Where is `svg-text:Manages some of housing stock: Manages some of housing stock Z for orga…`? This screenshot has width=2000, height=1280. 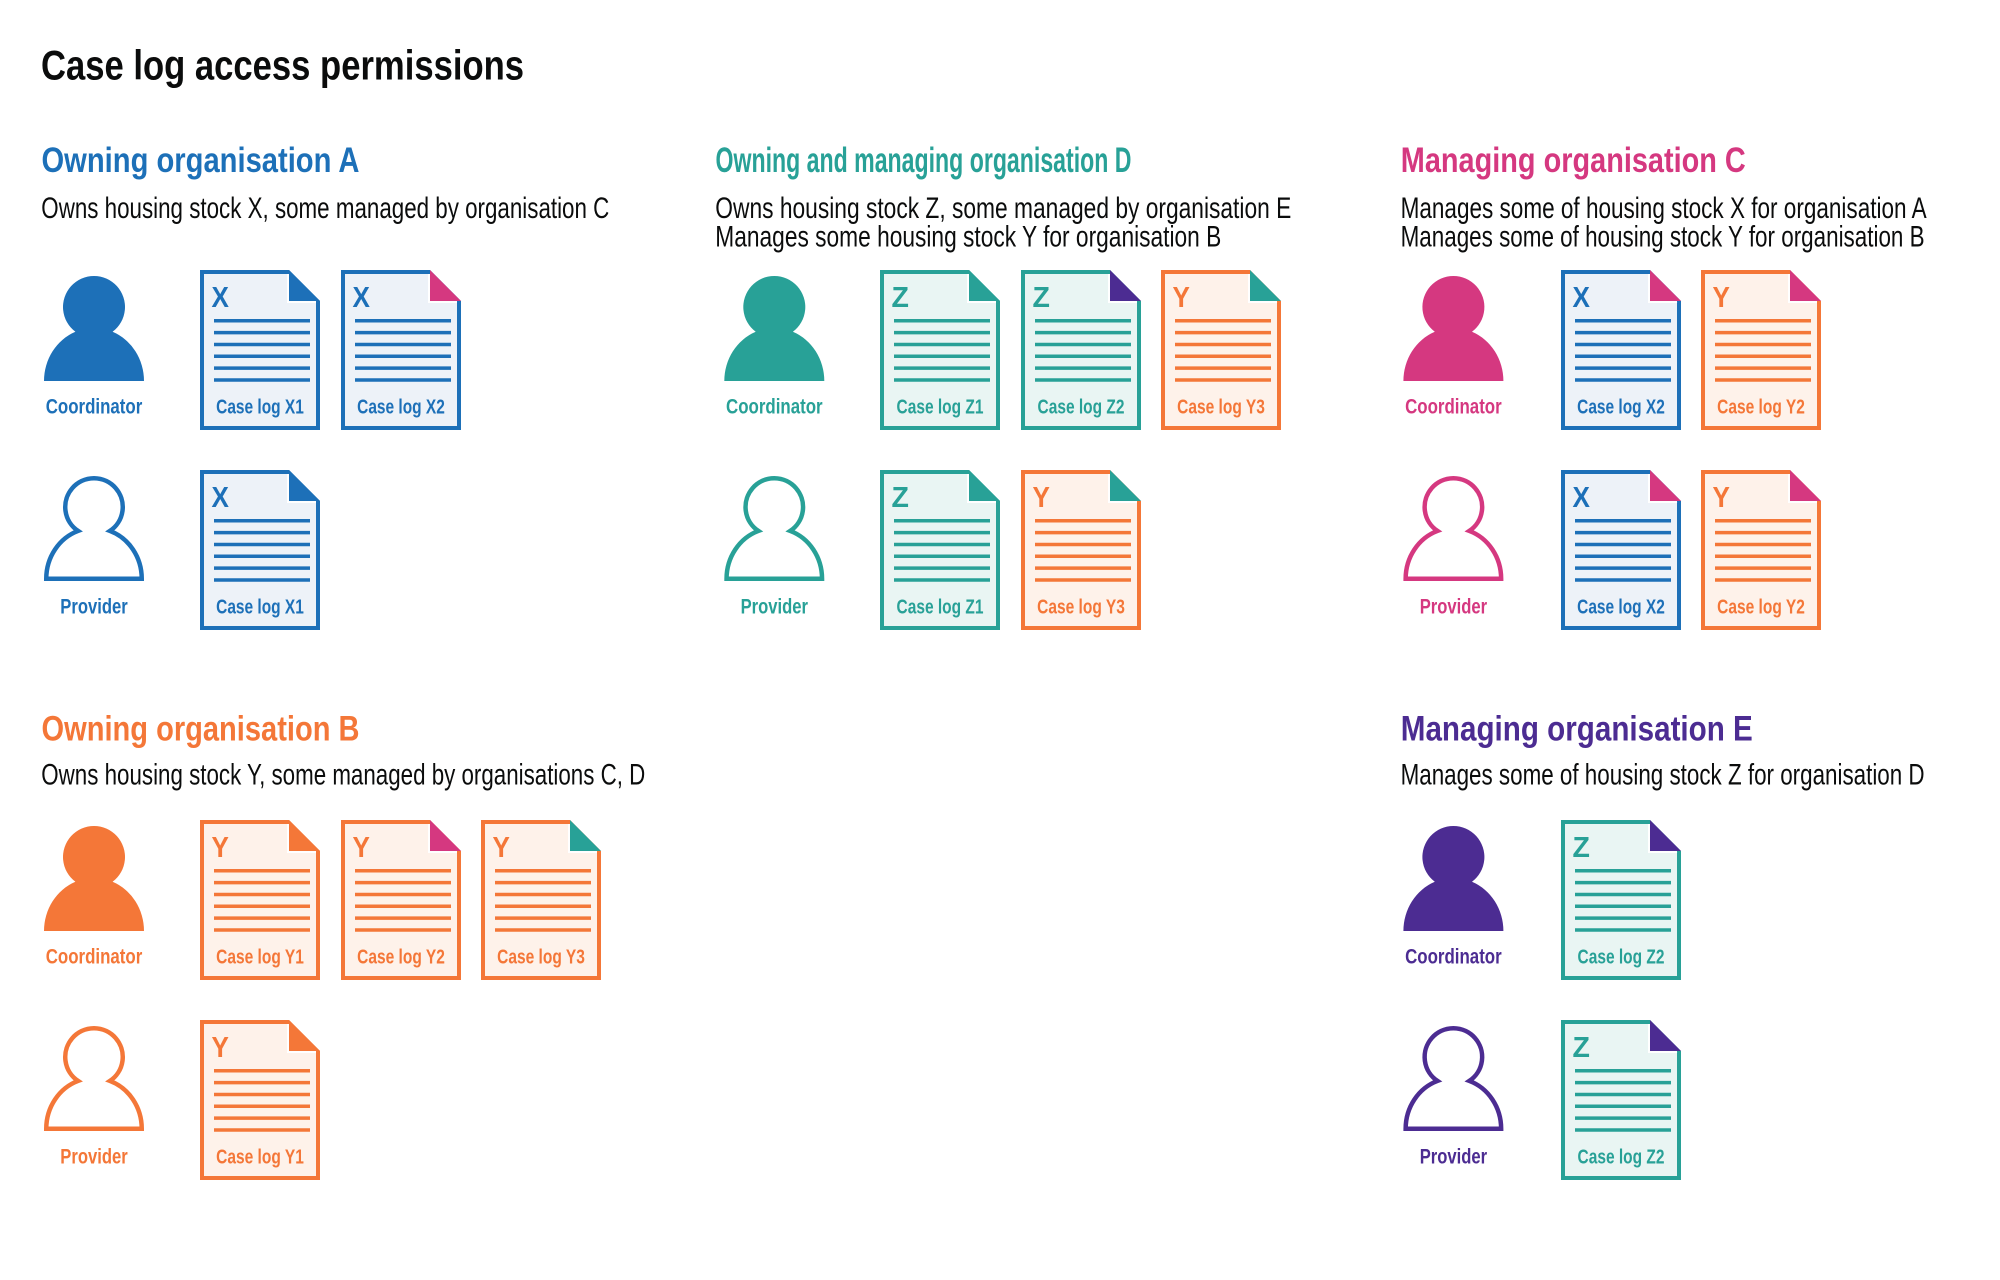 svg-text:Manages some of housing stock: Manages some of housing stock Z for orga… is located at coordinates (1663, 775).